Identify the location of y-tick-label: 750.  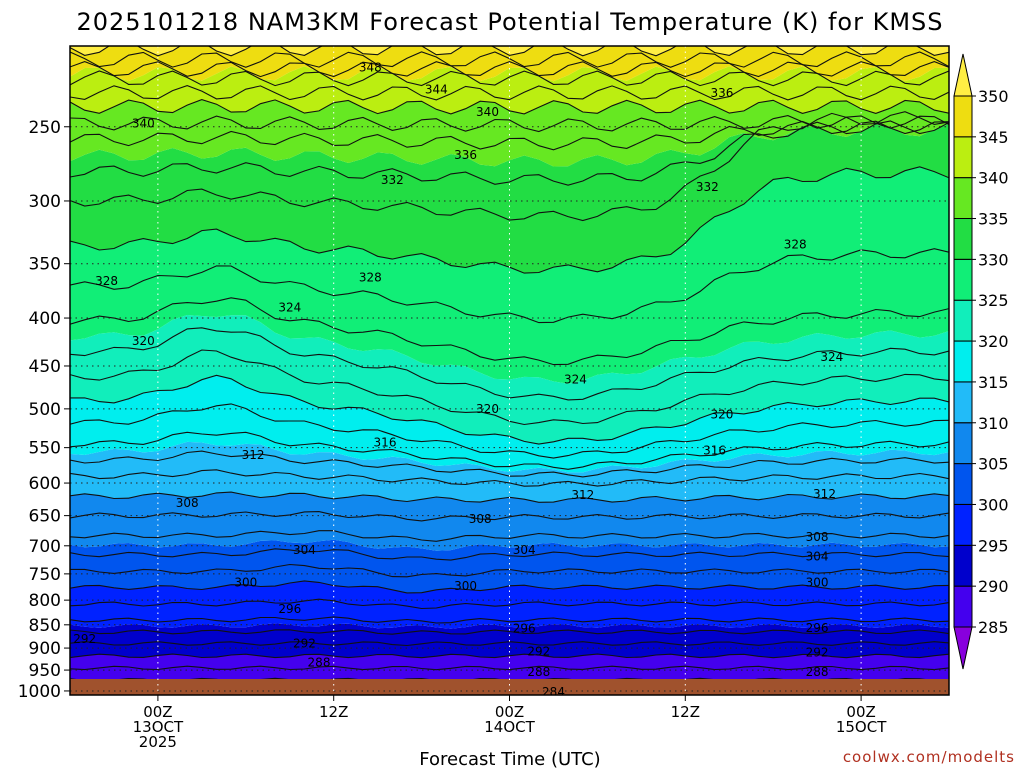
(45, 575).